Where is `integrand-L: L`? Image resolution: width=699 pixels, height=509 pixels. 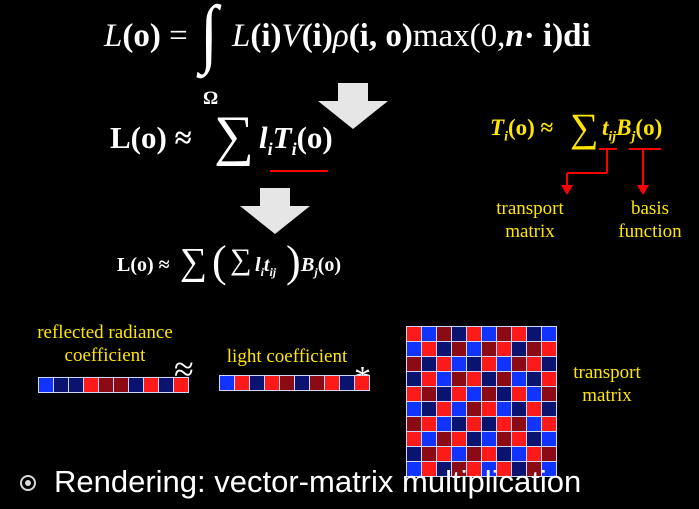 integrand-L: L is located at coordinates (241, 36).